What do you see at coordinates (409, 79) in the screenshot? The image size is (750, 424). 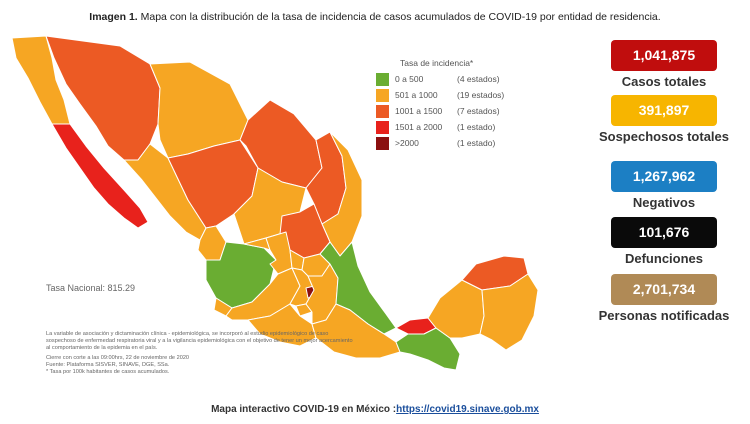 I see `legend-range: 0 a 500` at bounding box center [409, 79].